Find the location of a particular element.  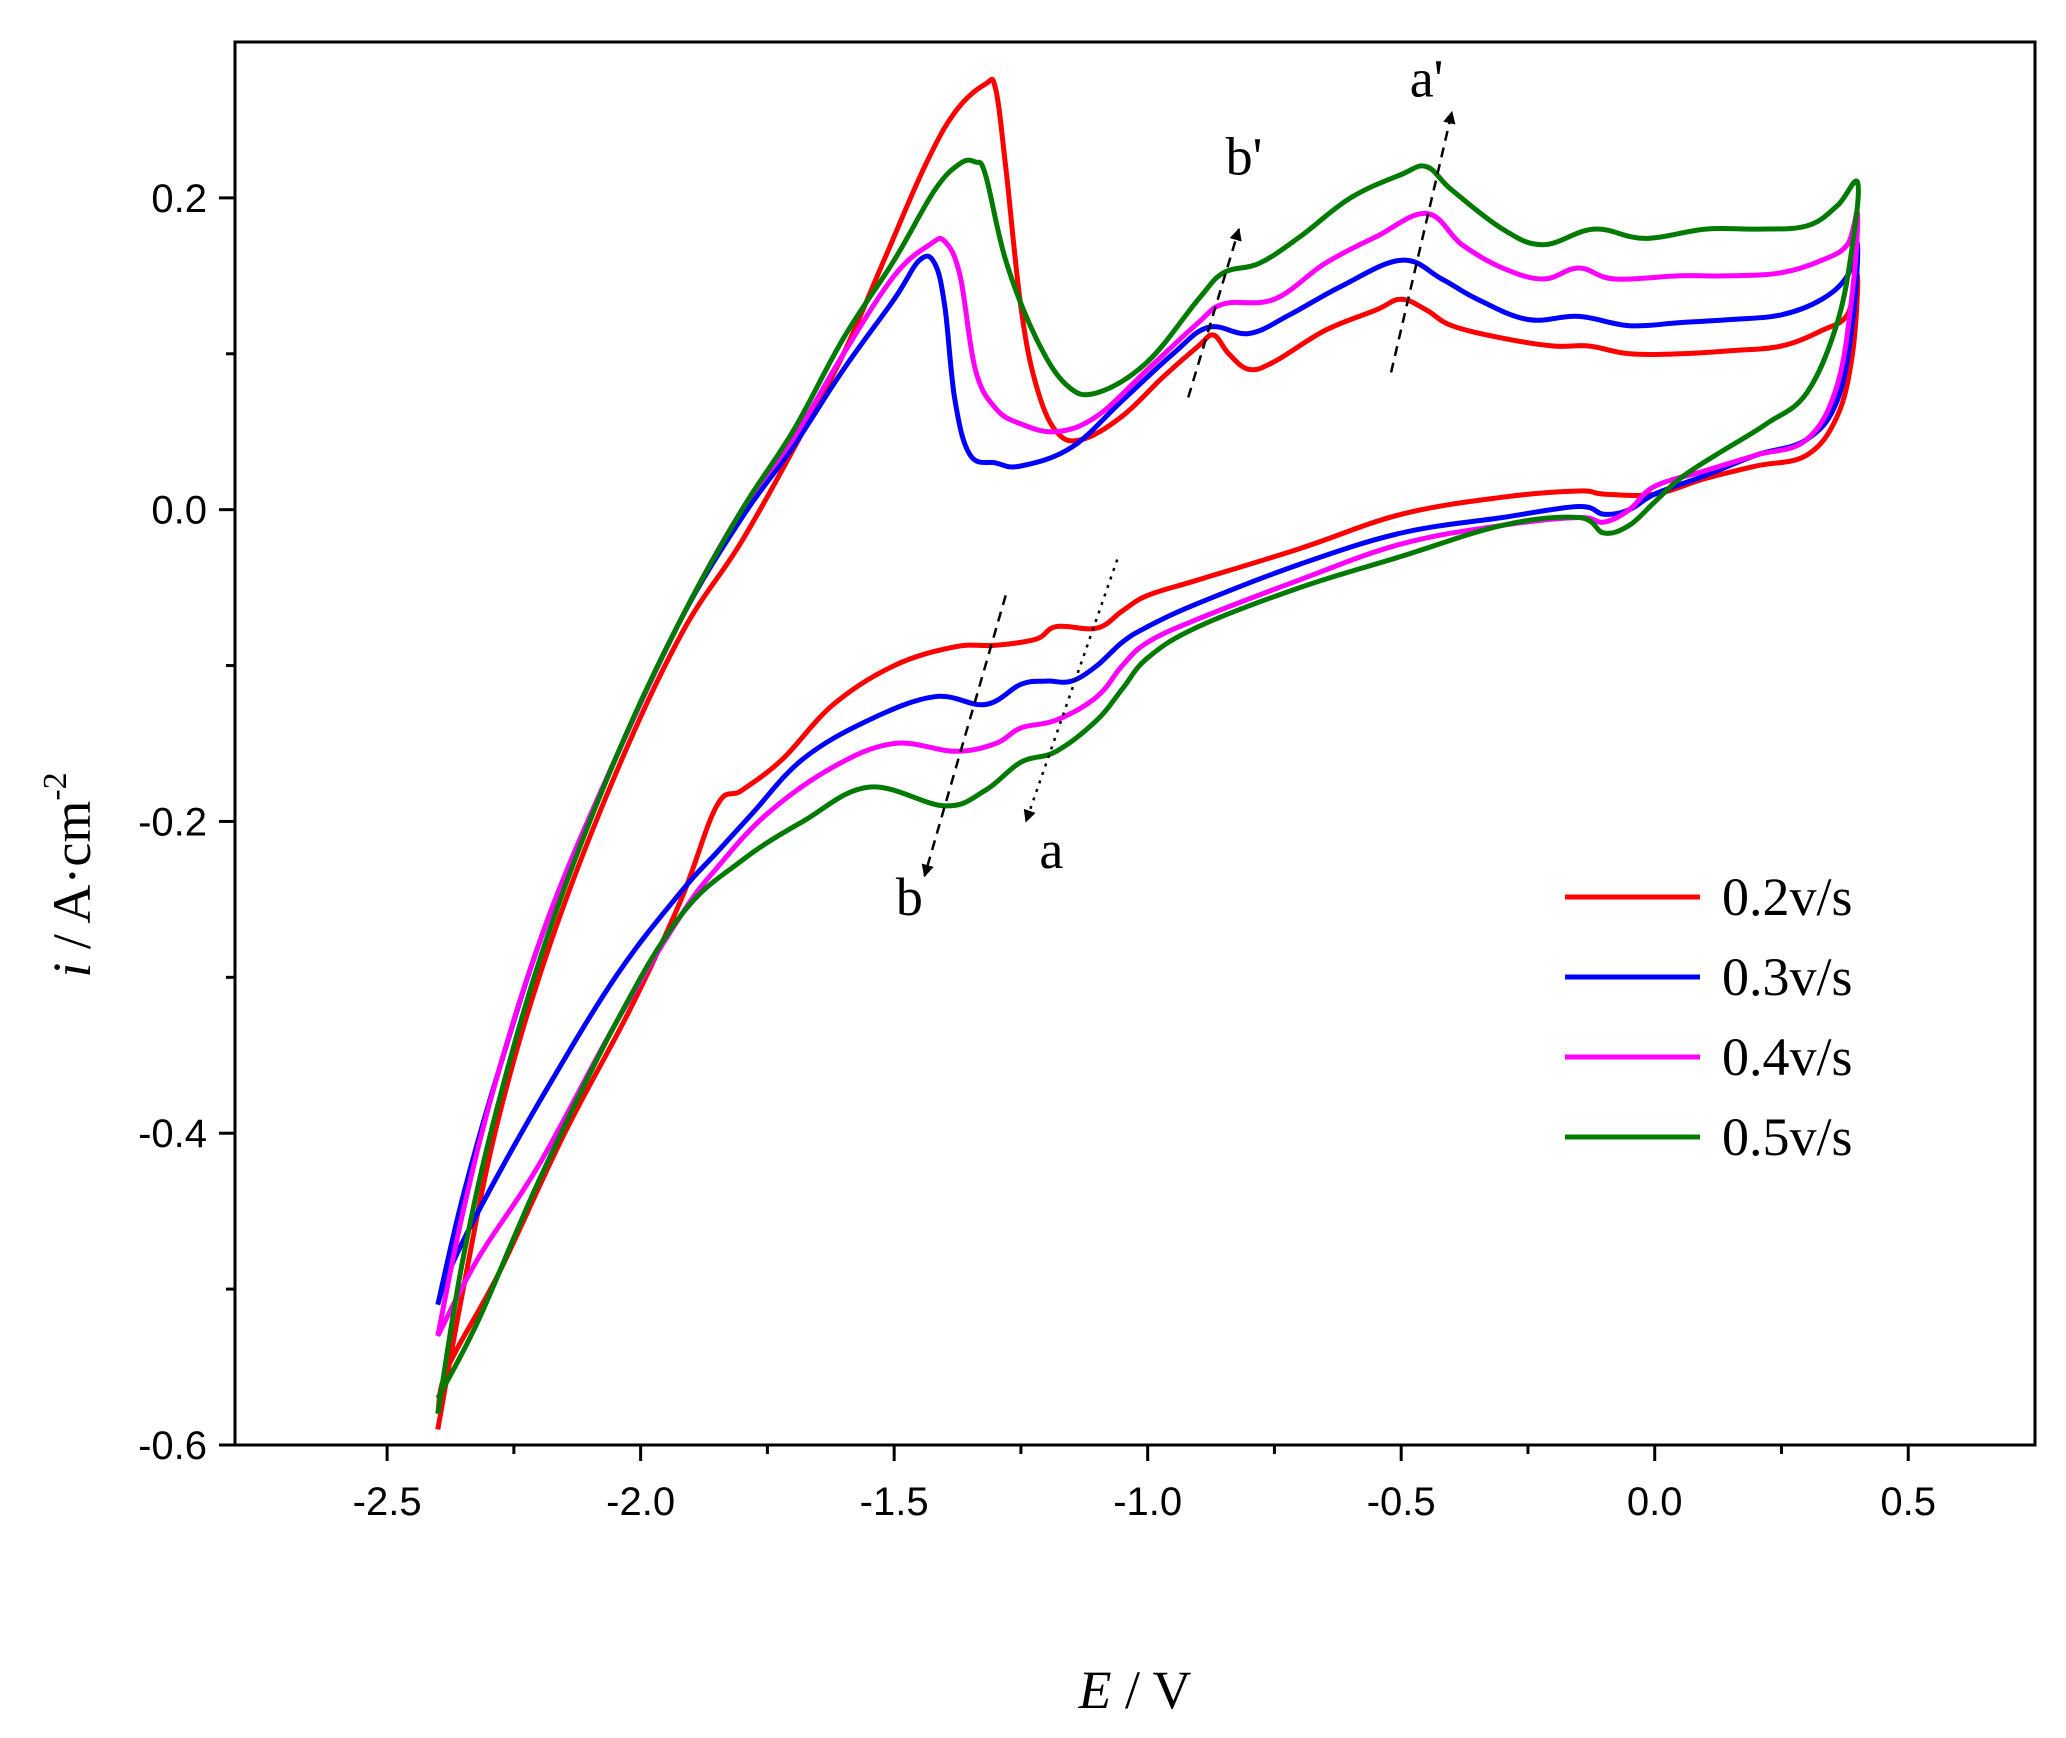

y-tick-label: -0.2 is located at coordinates (172, 822).